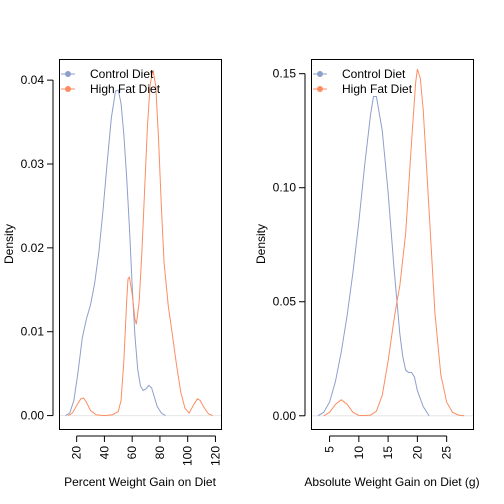 This screenshot has width=504, height=504. I want to click on y-tick-label: 0.05, so click(285, 302).